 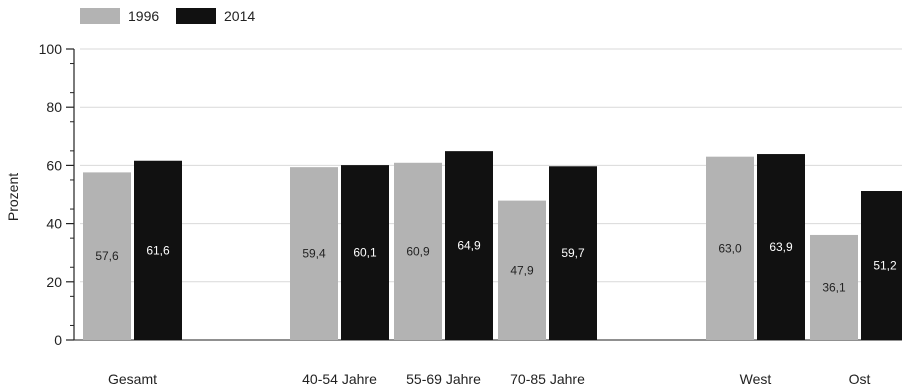 I want to click on data-label: 60,9, so click(x=418, y=251).